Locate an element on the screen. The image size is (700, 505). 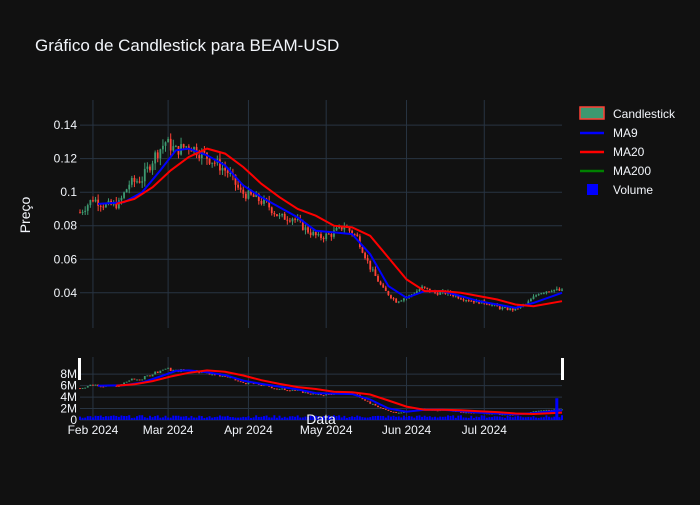
date-tick-label: Jul 2024 is located at coordinates (485, 430).